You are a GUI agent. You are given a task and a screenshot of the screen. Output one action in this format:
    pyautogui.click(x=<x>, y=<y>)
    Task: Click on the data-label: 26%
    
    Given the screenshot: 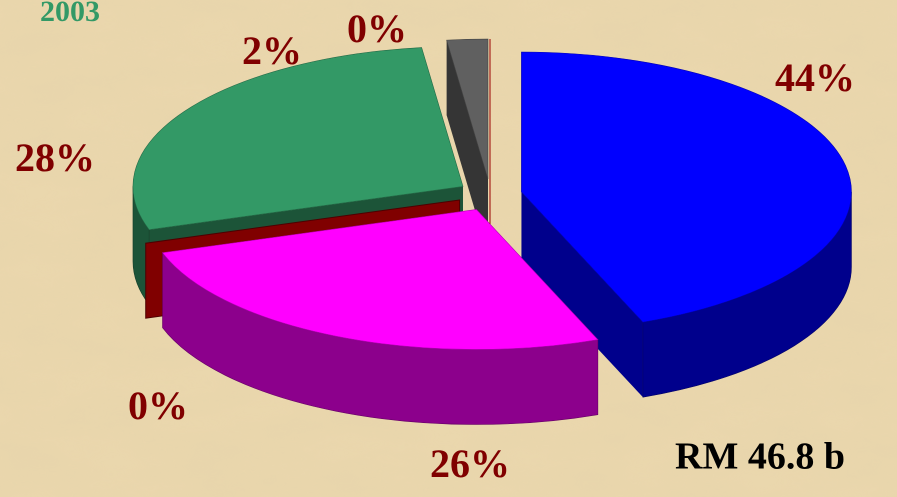 What is the action you would take?
    pyautogui.click(x=470, y=463)
    